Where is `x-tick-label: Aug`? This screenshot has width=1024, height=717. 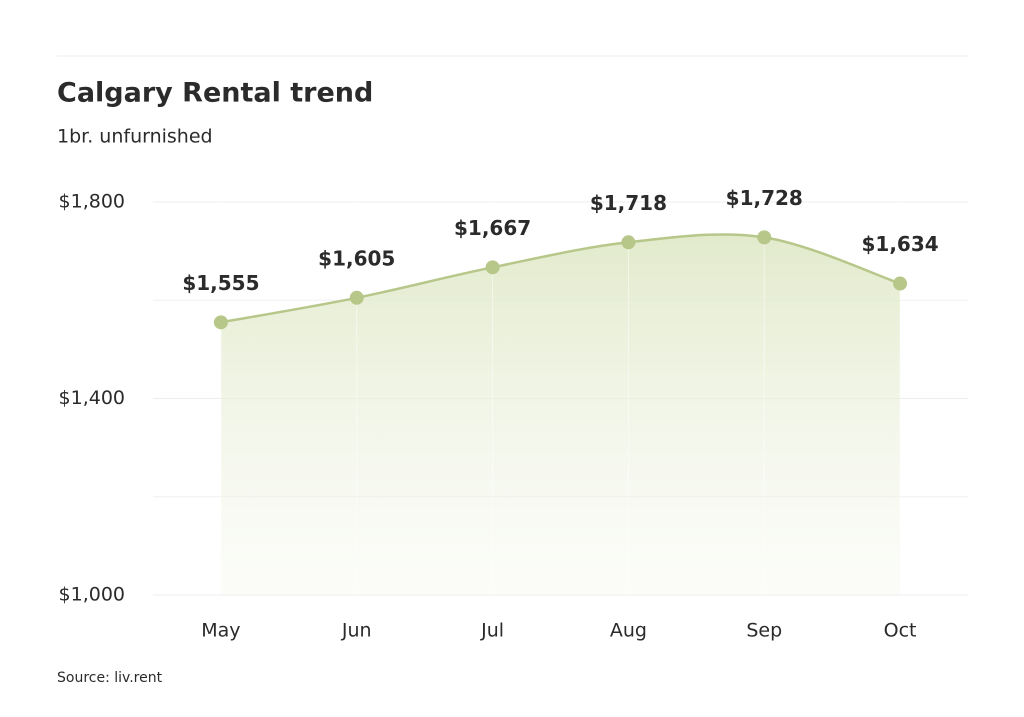
x-tick-label: Aug is located at coordinates (628, 631).